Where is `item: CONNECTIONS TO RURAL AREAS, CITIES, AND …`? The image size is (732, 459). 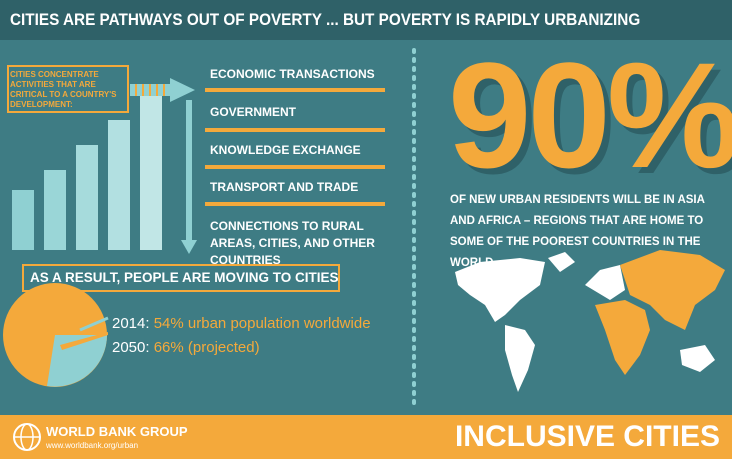 item: CONNECTIONS TO RURAL AREAS, CITIES, AND … is located at coordinates (292, 243).